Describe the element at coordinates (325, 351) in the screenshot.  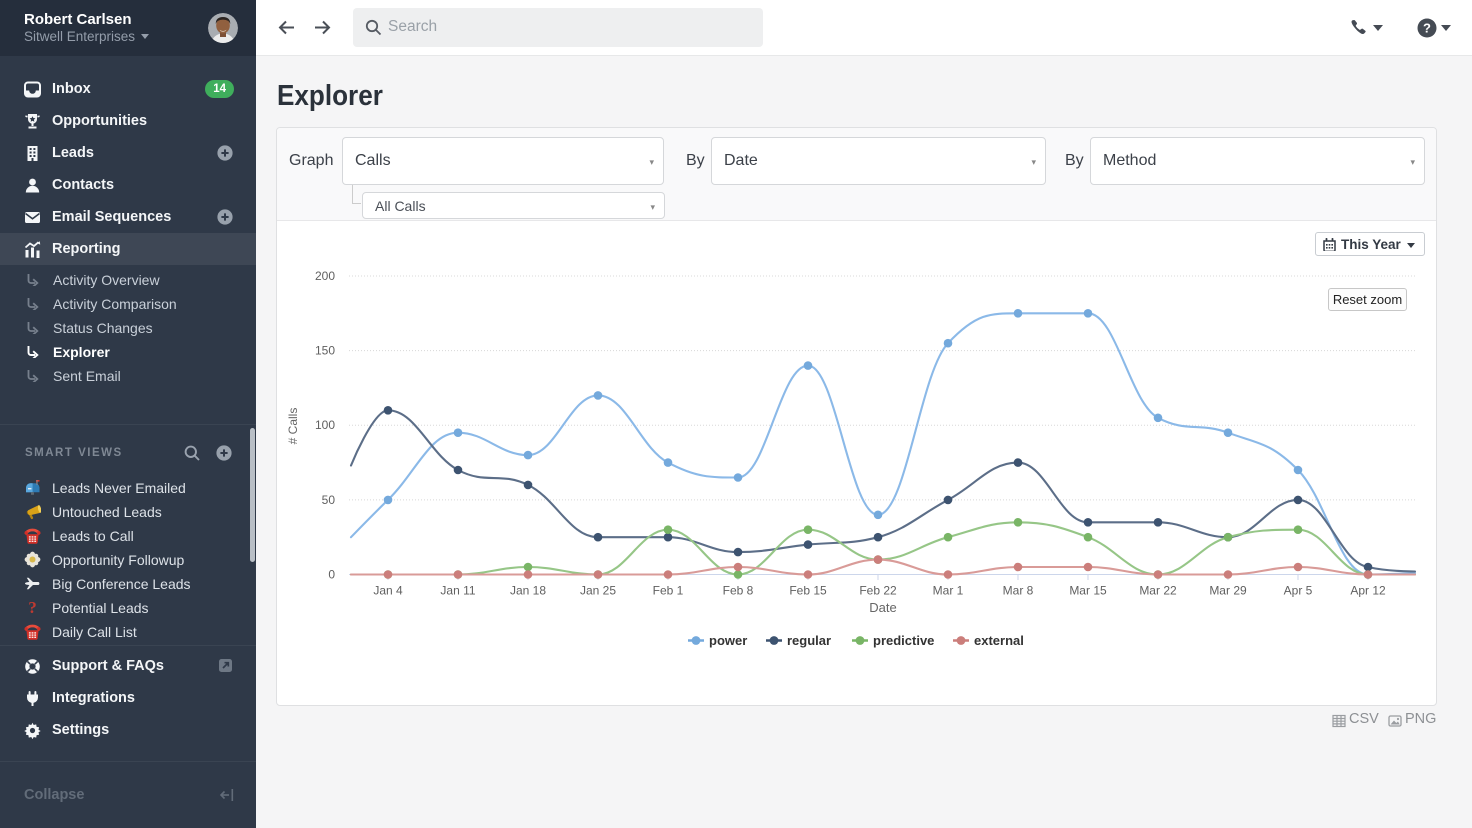
I see `svg-text: 150` at that location.